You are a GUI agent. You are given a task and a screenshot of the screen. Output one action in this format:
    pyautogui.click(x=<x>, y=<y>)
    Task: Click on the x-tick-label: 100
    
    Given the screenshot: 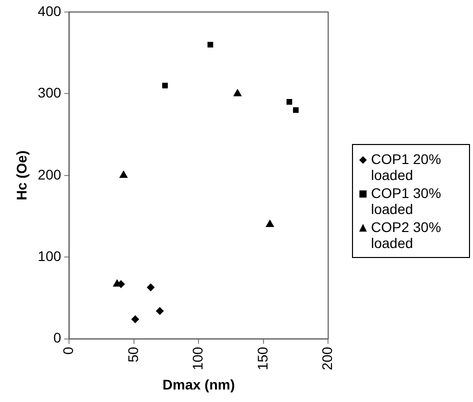 What is the action you would take?
    pyautogui.click(x=198, y=358)
    